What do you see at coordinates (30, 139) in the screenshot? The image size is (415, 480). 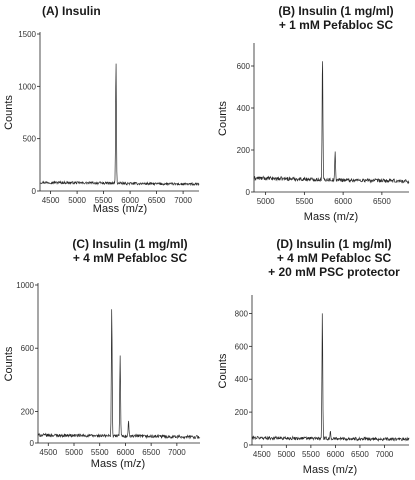 I see `y-tick-label: 500` at bounding box center [30, 139].